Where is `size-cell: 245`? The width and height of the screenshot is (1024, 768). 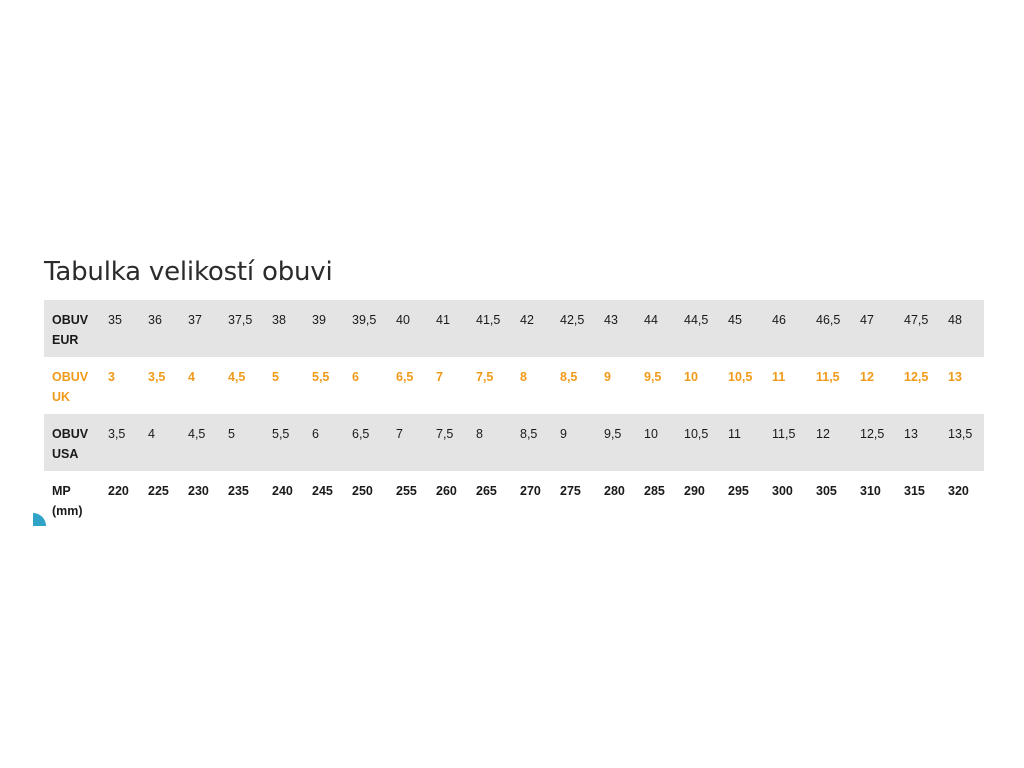
size-cell: 245 is located at coordinates (322, 491).